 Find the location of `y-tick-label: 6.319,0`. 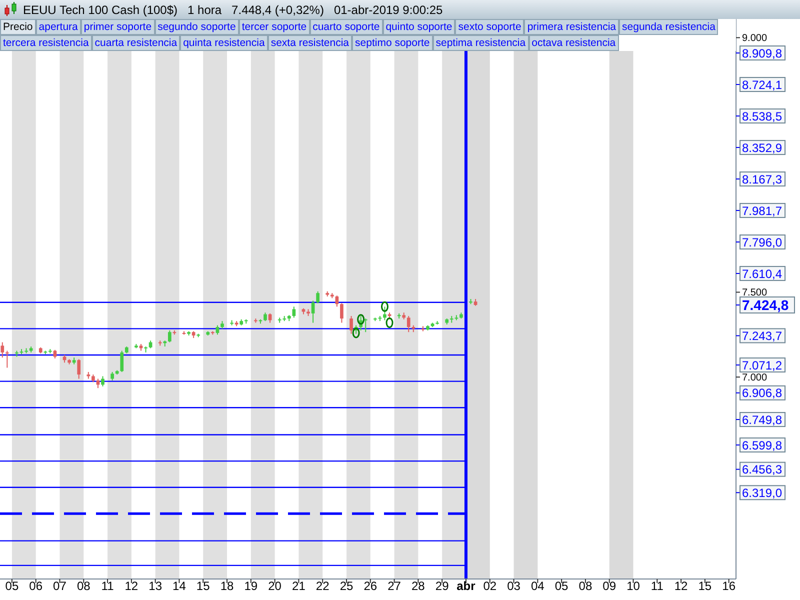

y-tick-label: 6.319,0 is located at coordinates (762, 493).